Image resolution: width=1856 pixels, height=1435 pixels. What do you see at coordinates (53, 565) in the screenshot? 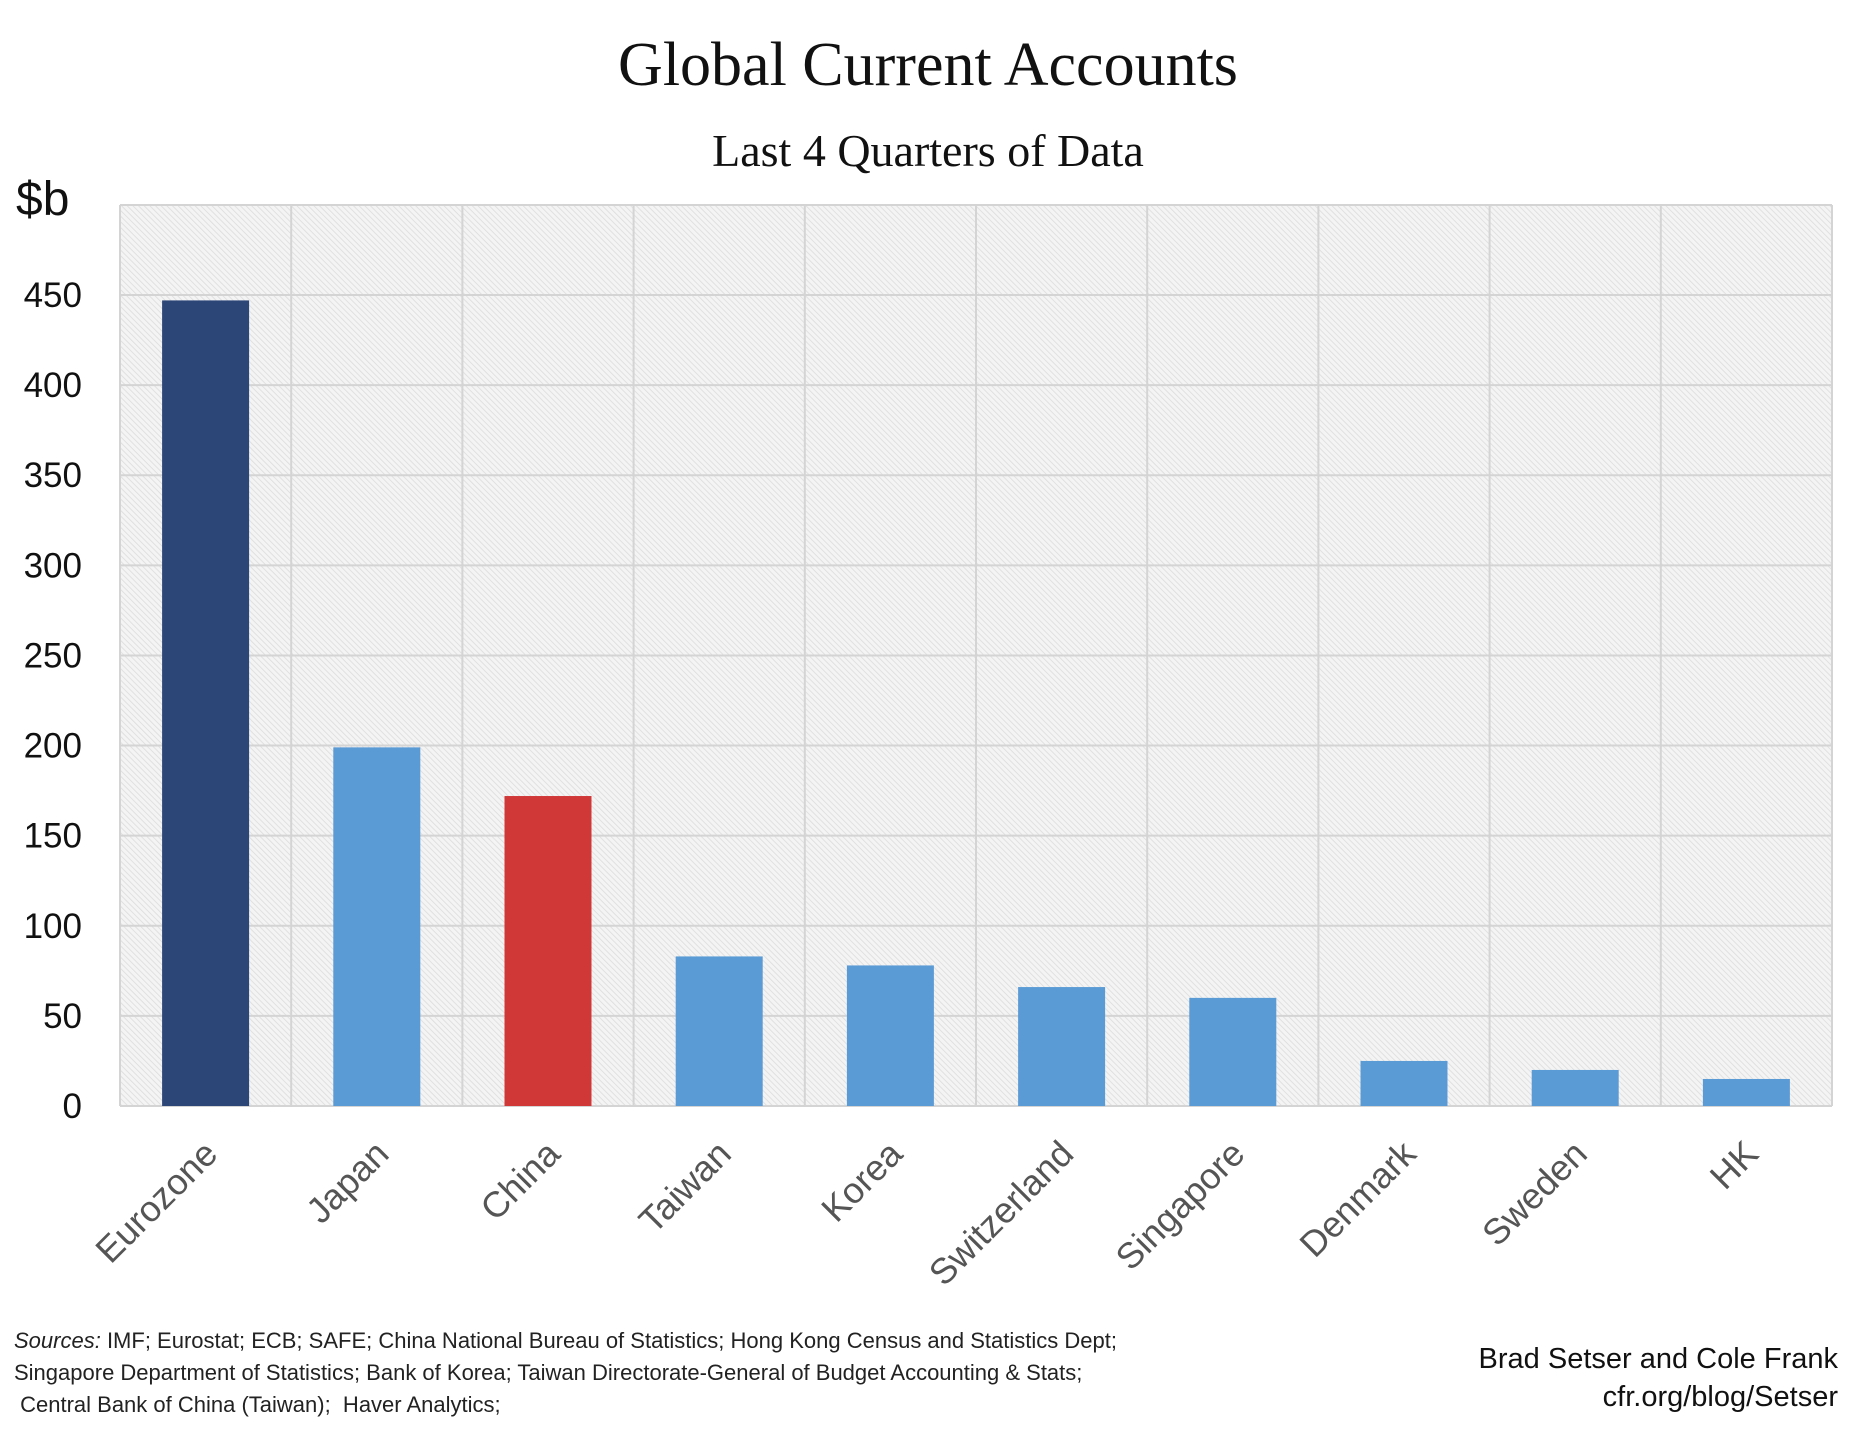
I see `y-tick-label: 300` at bounding box center [53, 565].